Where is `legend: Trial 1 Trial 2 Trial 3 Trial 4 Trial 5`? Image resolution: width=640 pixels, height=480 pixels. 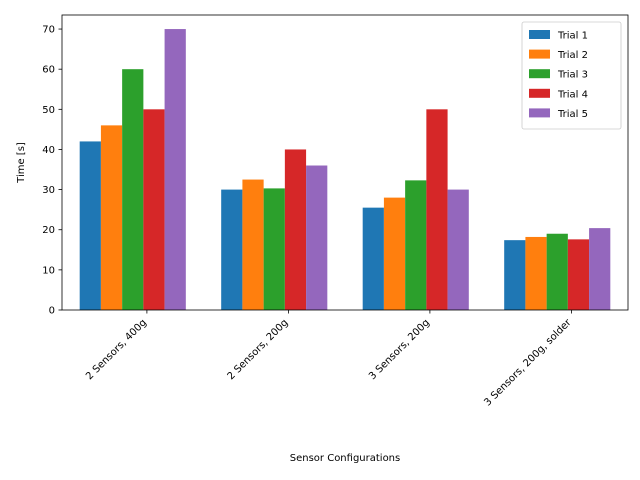 legend: Trial 1 Trial 2 Trial 3 Trial 4 Trial 5 is located at coordinates (571, 75).